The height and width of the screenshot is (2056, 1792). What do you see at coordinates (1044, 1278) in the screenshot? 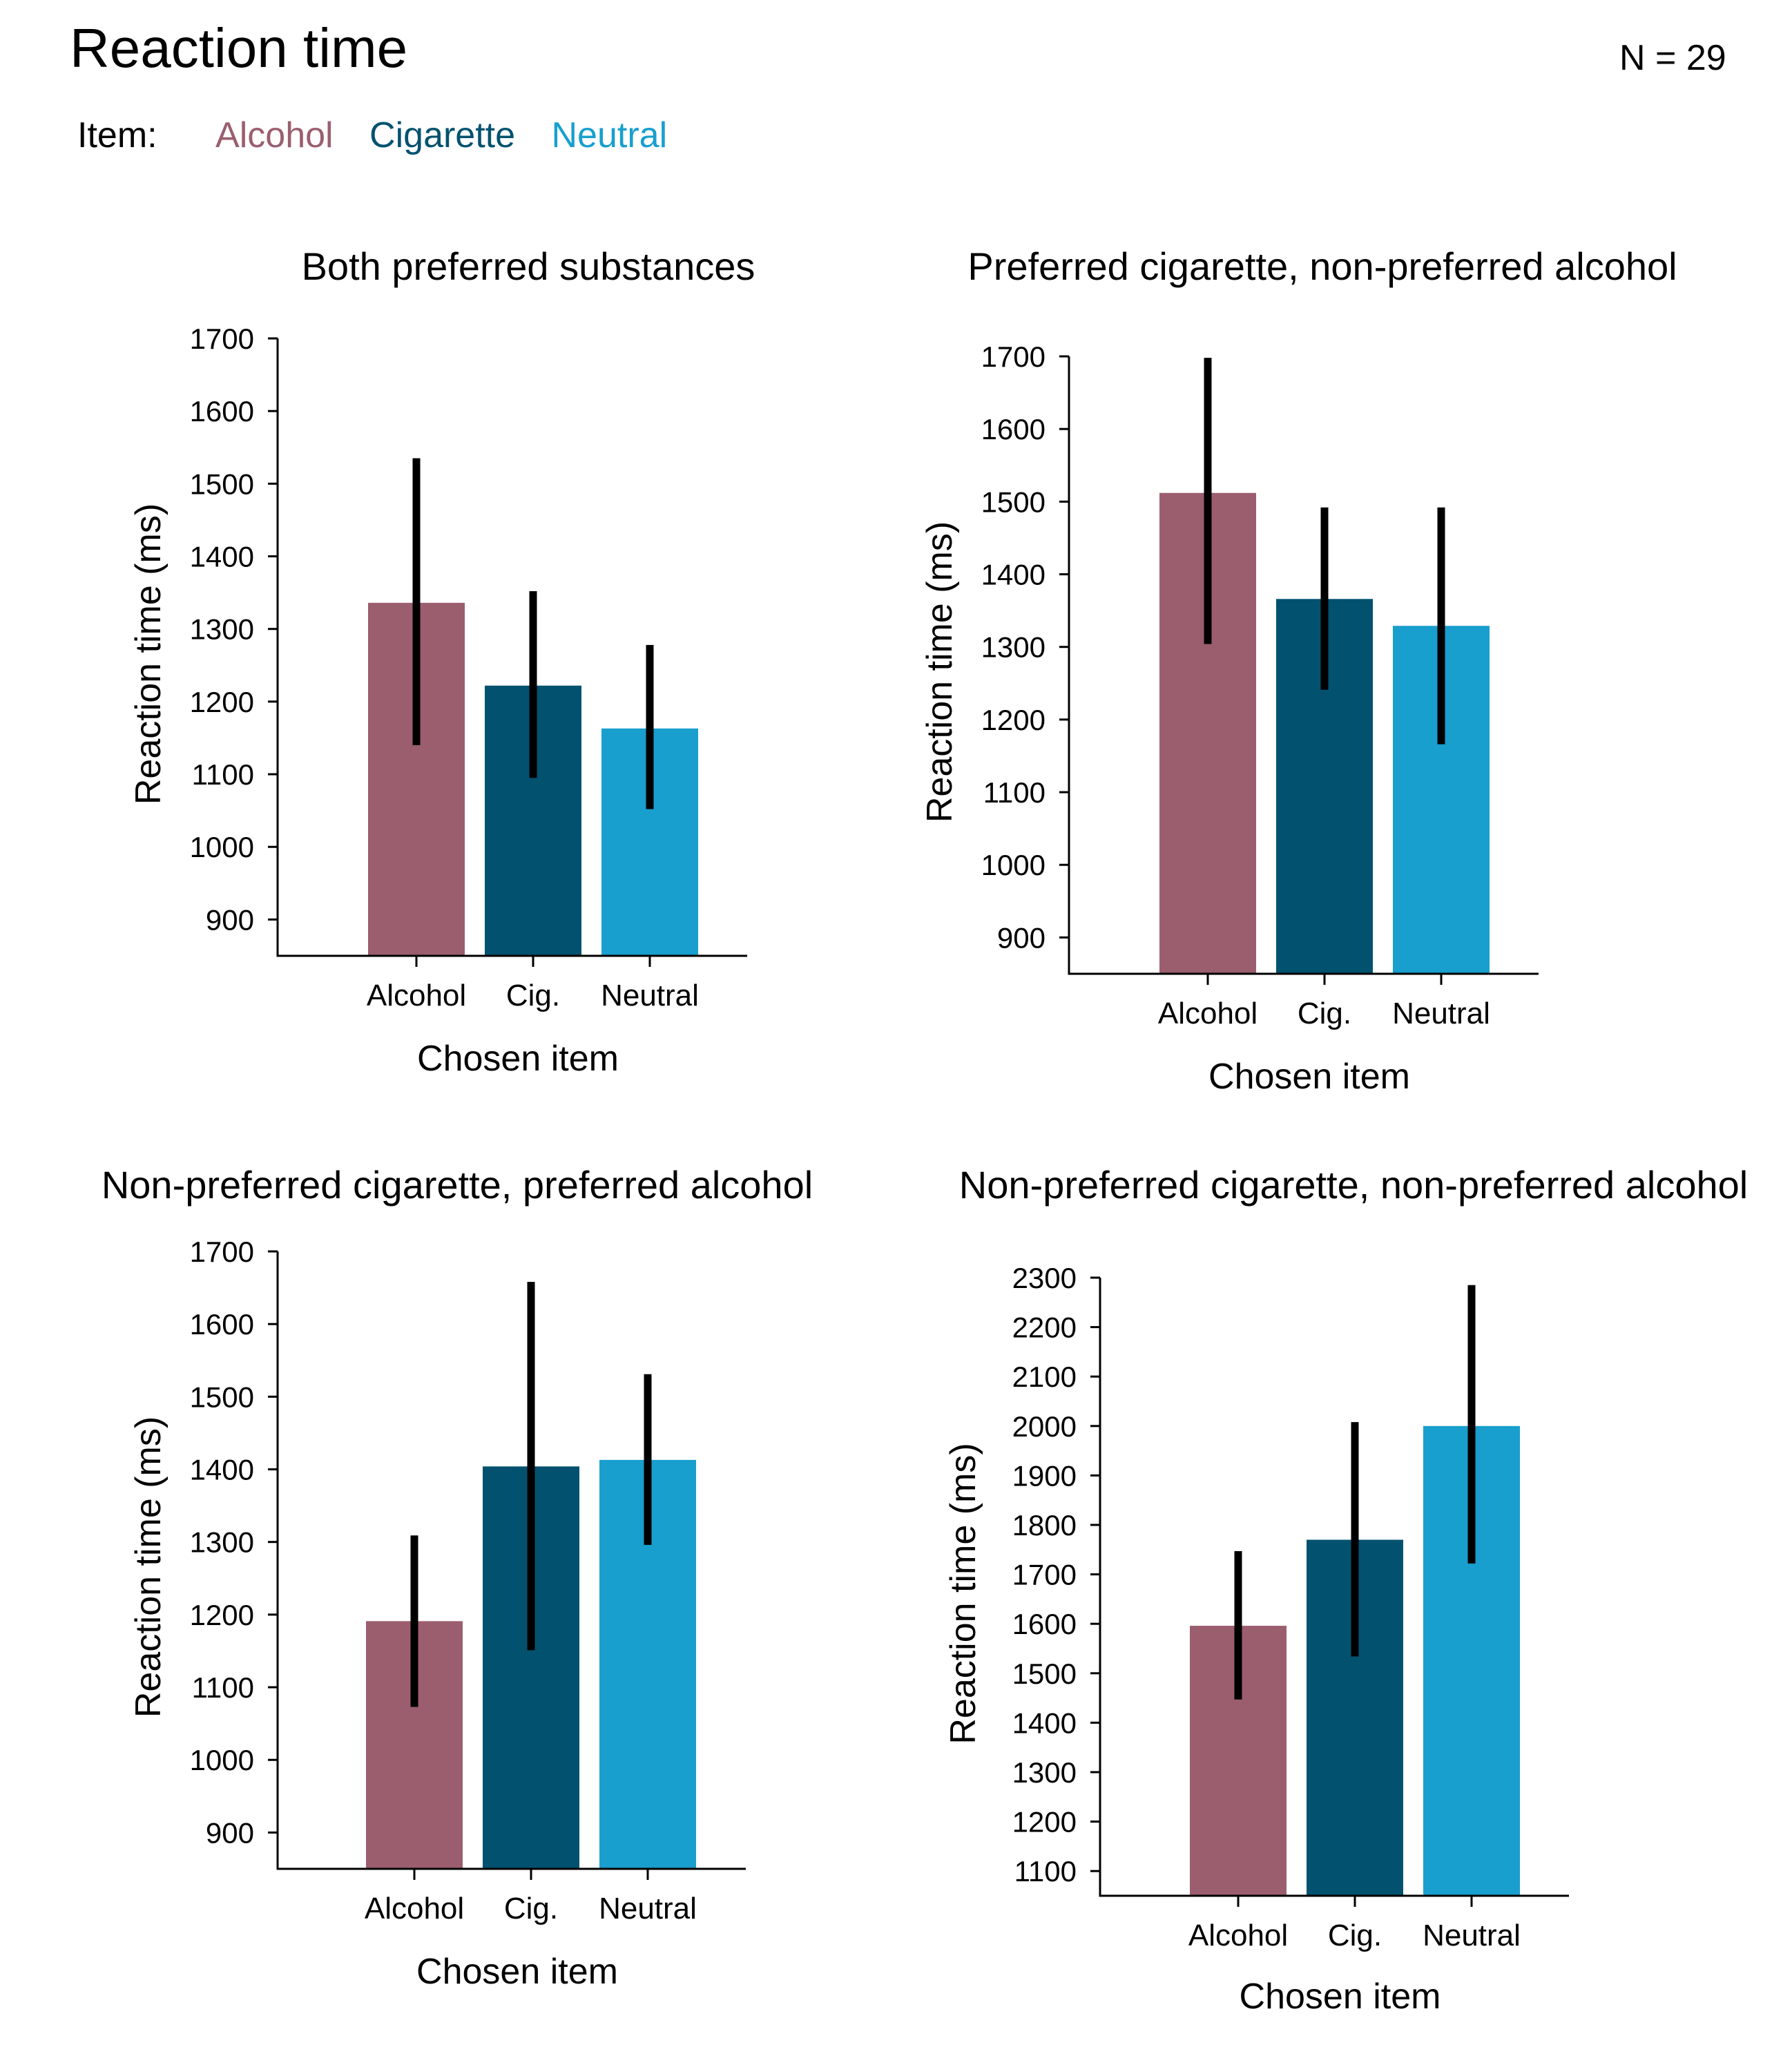
I see `y-tick-label: 2300` at bounding box center [1044, 1278].